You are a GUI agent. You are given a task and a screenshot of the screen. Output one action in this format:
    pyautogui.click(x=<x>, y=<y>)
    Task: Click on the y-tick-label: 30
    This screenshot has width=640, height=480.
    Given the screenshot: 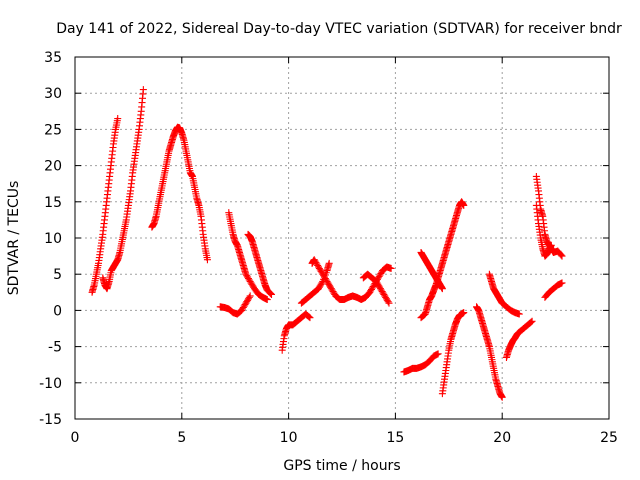 What is the action you would take?
    pyautogui.click(x=53, y=94)
    